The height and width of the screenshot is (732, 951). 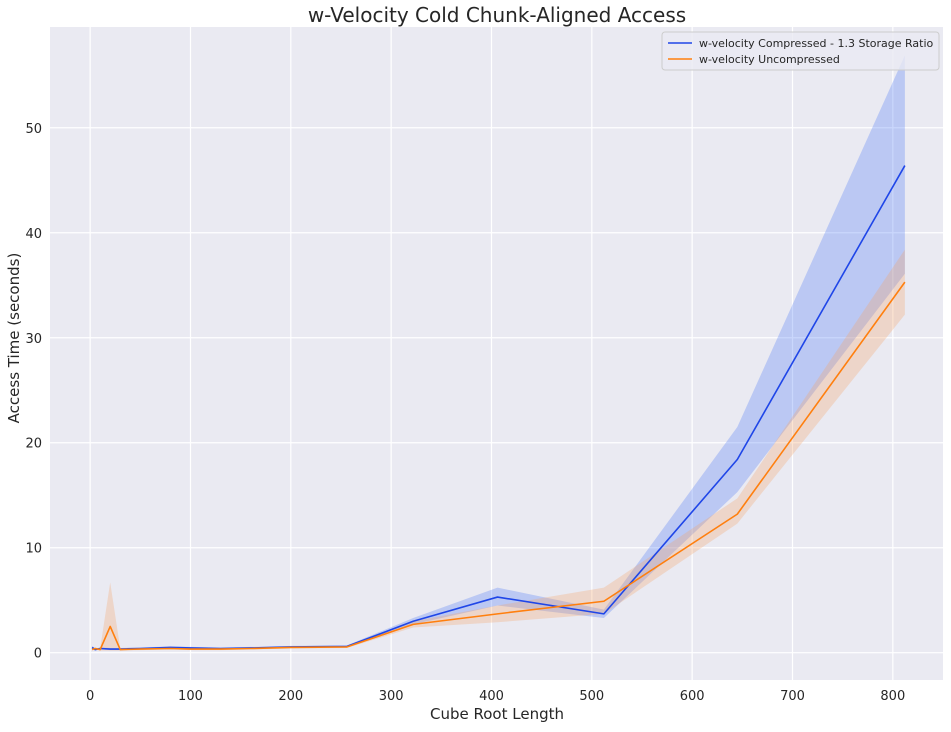 I want to click on x-tick-label: 300, so click(x=391, y=696).